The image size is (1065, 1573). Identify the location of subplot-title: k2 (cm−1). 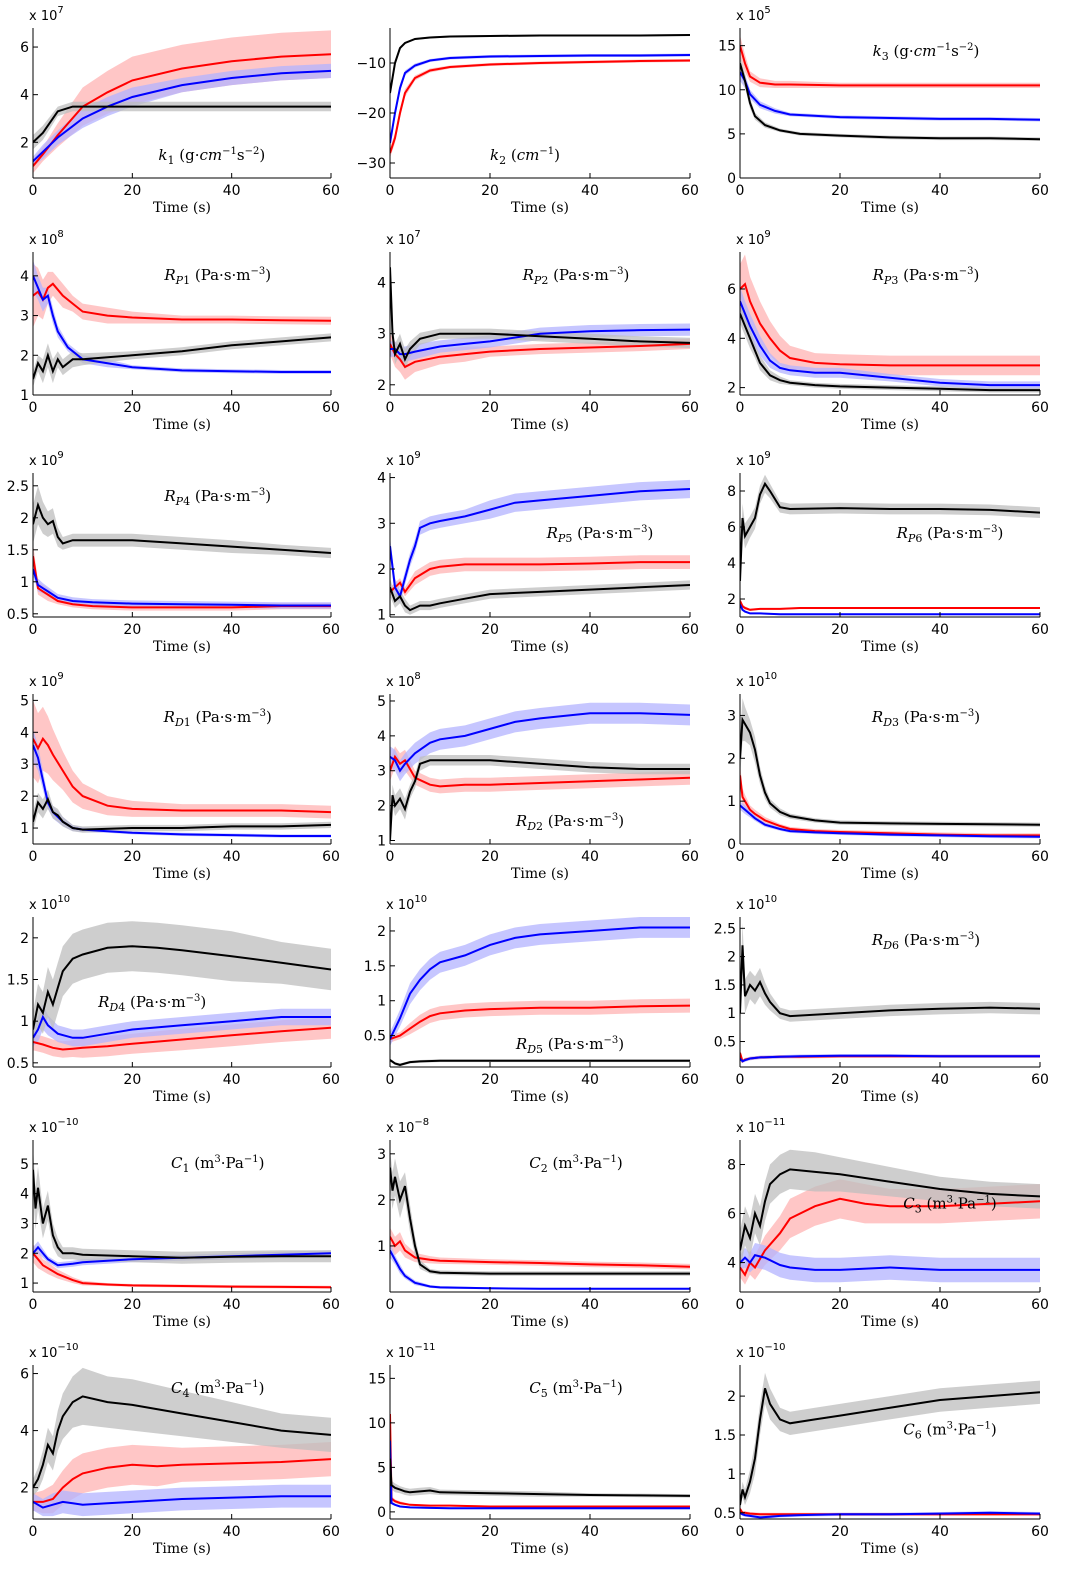
(525, 156).